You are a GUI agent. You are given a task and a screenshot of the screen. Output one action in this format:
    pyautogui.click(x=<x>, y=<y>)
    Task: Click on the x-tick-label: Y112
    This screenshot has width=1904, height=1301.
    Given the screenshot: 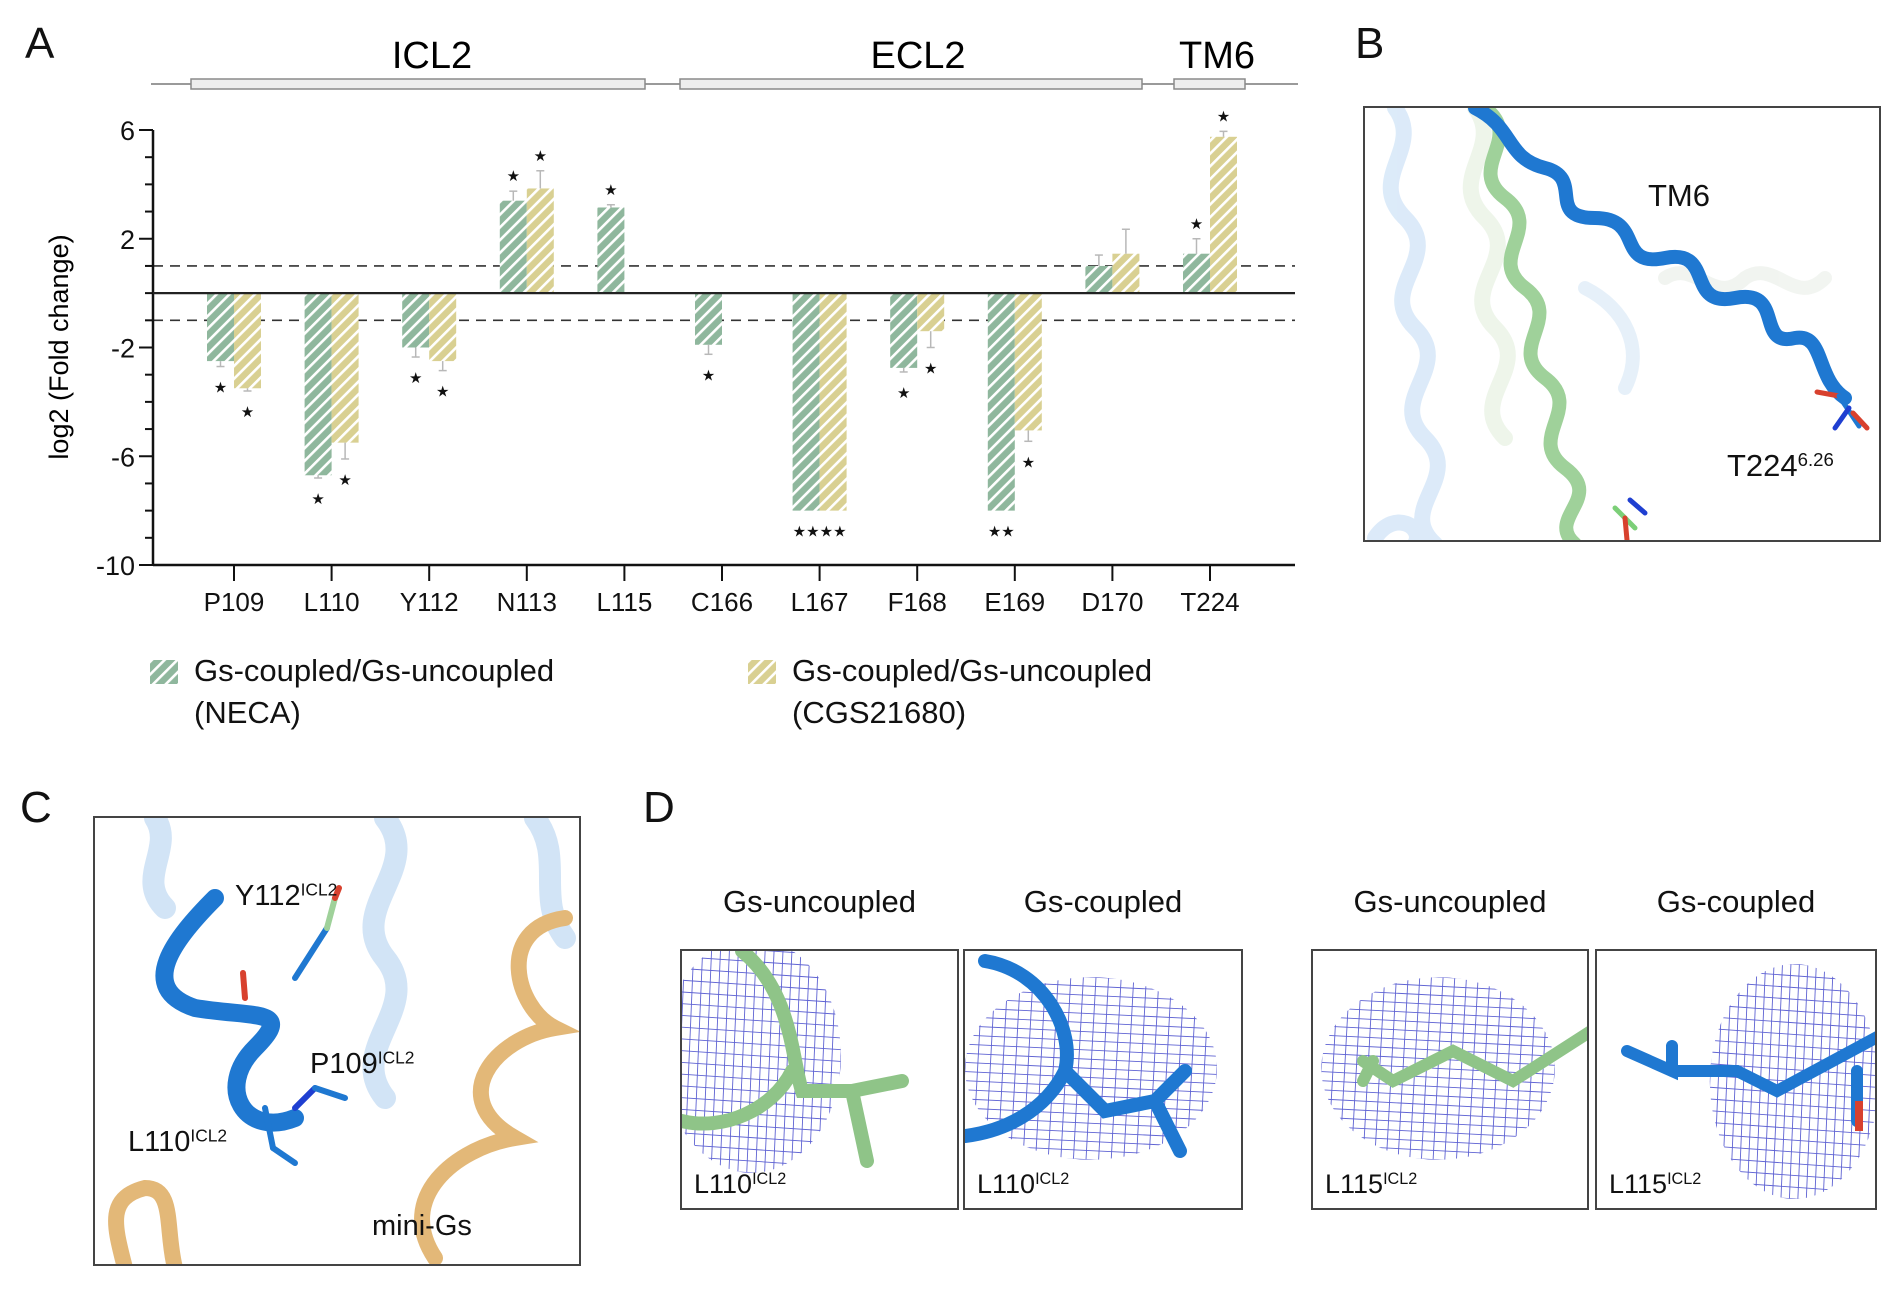 What is the action you would take?
    pyautogui.click(x=429, y=602)
    